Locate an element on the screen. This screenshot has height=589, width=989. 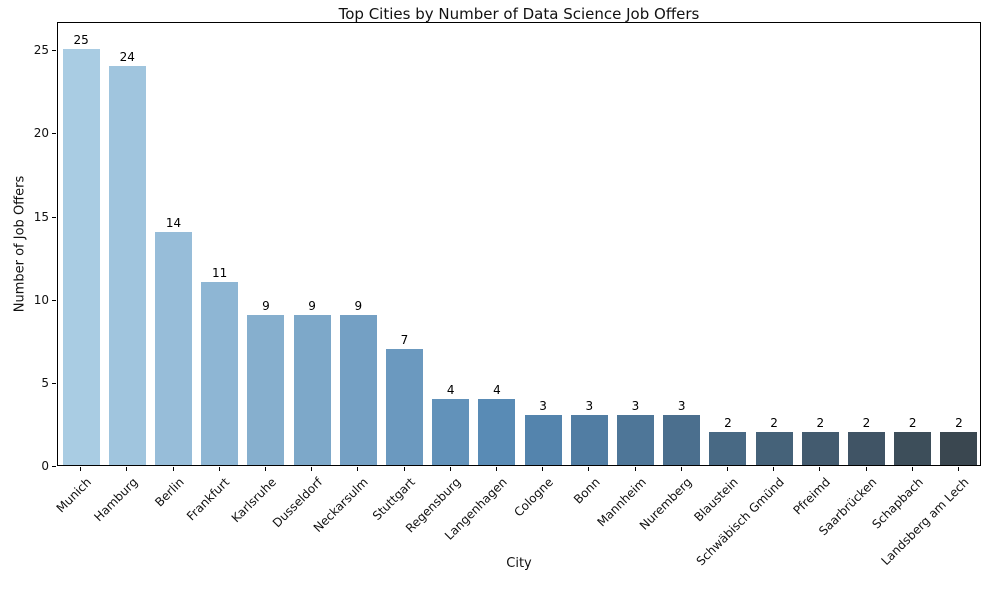
bar-munich is located at coordinates (81, 257).